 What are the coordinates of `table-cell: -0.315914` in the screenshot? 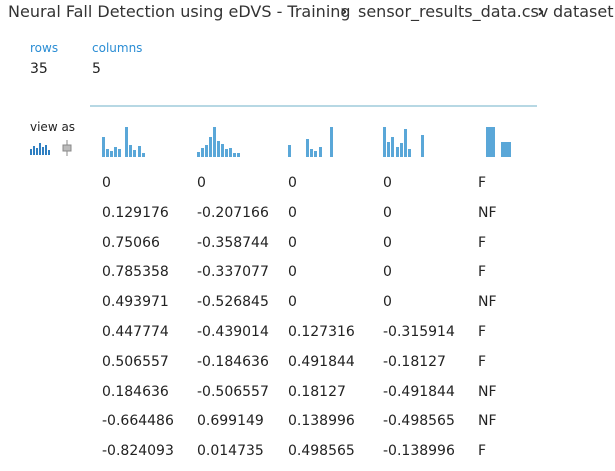 It's located at (419, 332).